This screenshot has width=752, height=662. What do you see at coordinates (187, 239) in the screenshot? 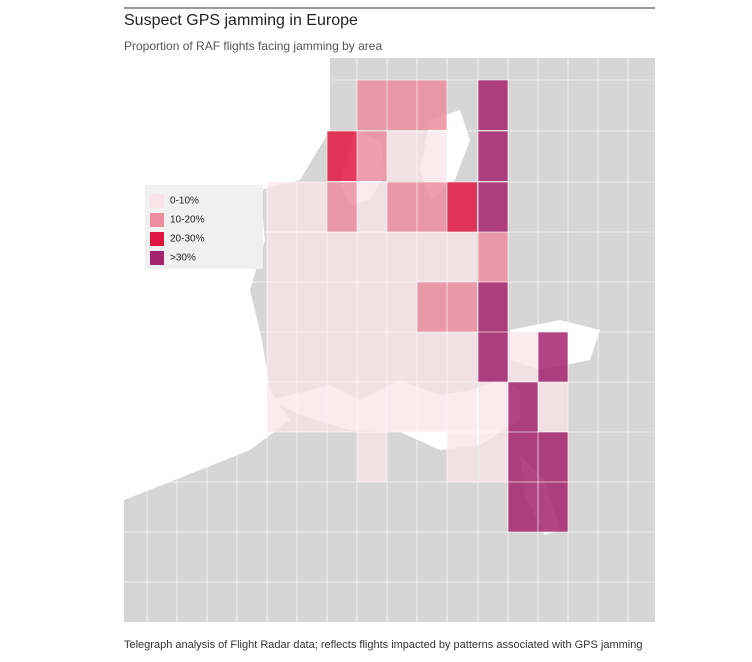
I see `legend-label: 20-30%` at bounding box center [187, 239].